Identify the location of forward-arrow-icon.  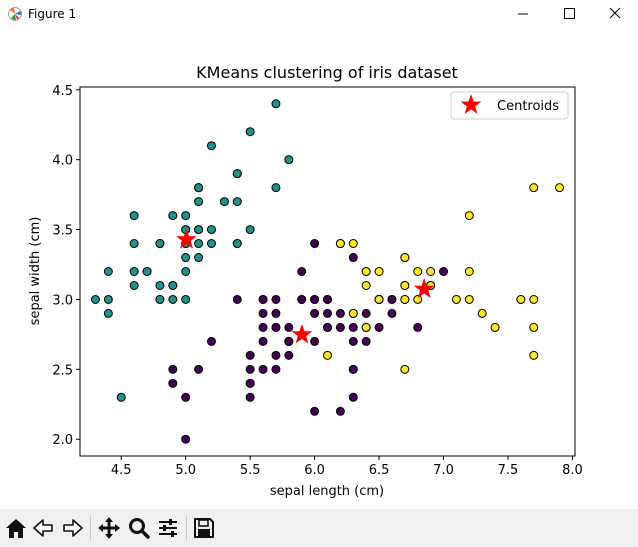
(73, 528).